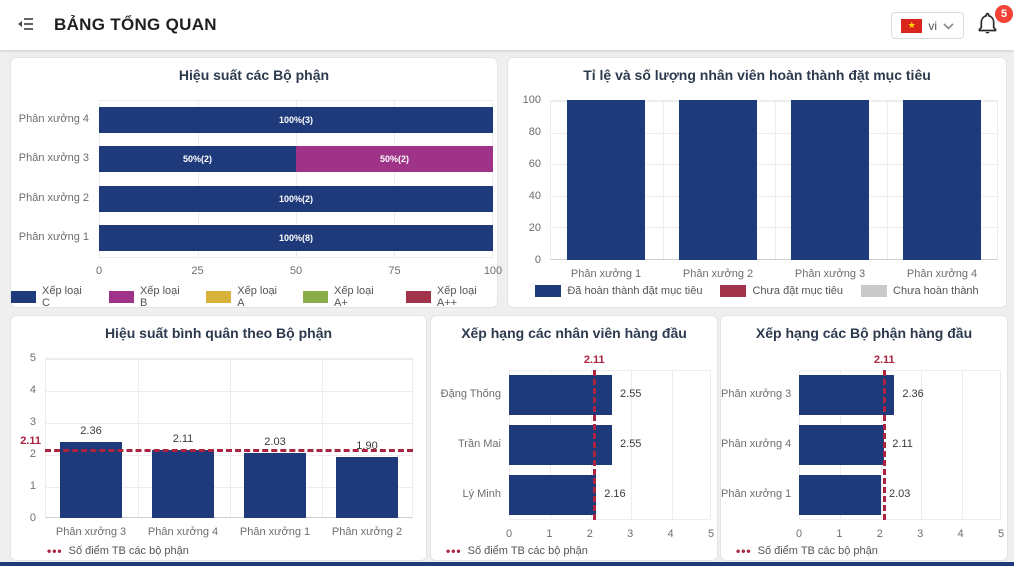  Describe the element at coordinates (902, 444) in the screenshot. I see `bar-value-label: 2.11` at that location.